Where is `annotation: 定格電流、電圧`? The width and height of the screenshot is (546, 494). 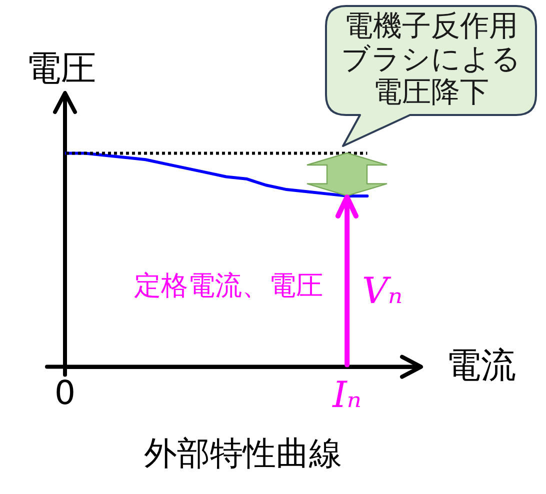 annotation: 定格電流、電圧 is located at coordinates (229, 286).